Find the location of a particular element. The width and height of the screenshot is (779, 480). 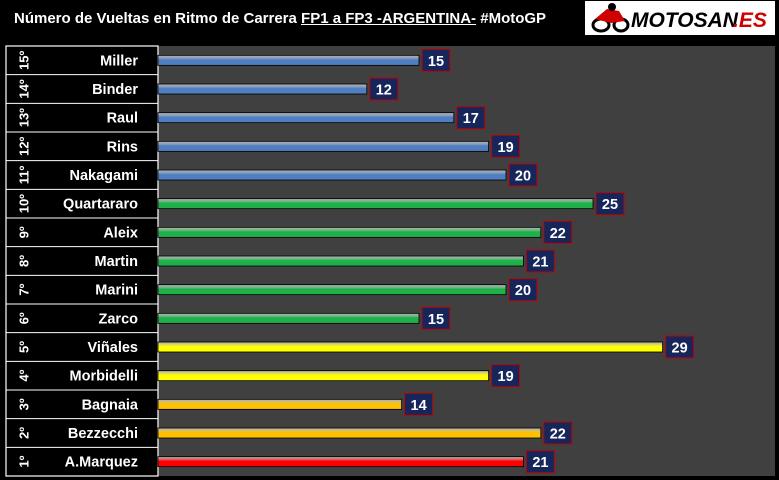

title-part-3: #MotoGP is located at coordinates (511, 18).